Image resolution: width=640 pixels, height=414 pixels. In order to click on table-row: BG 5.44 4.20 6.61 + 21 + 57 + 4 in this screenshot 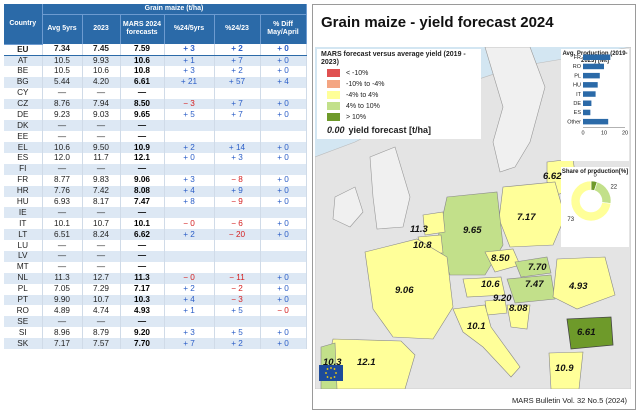, I will do `click(155, 82)`.